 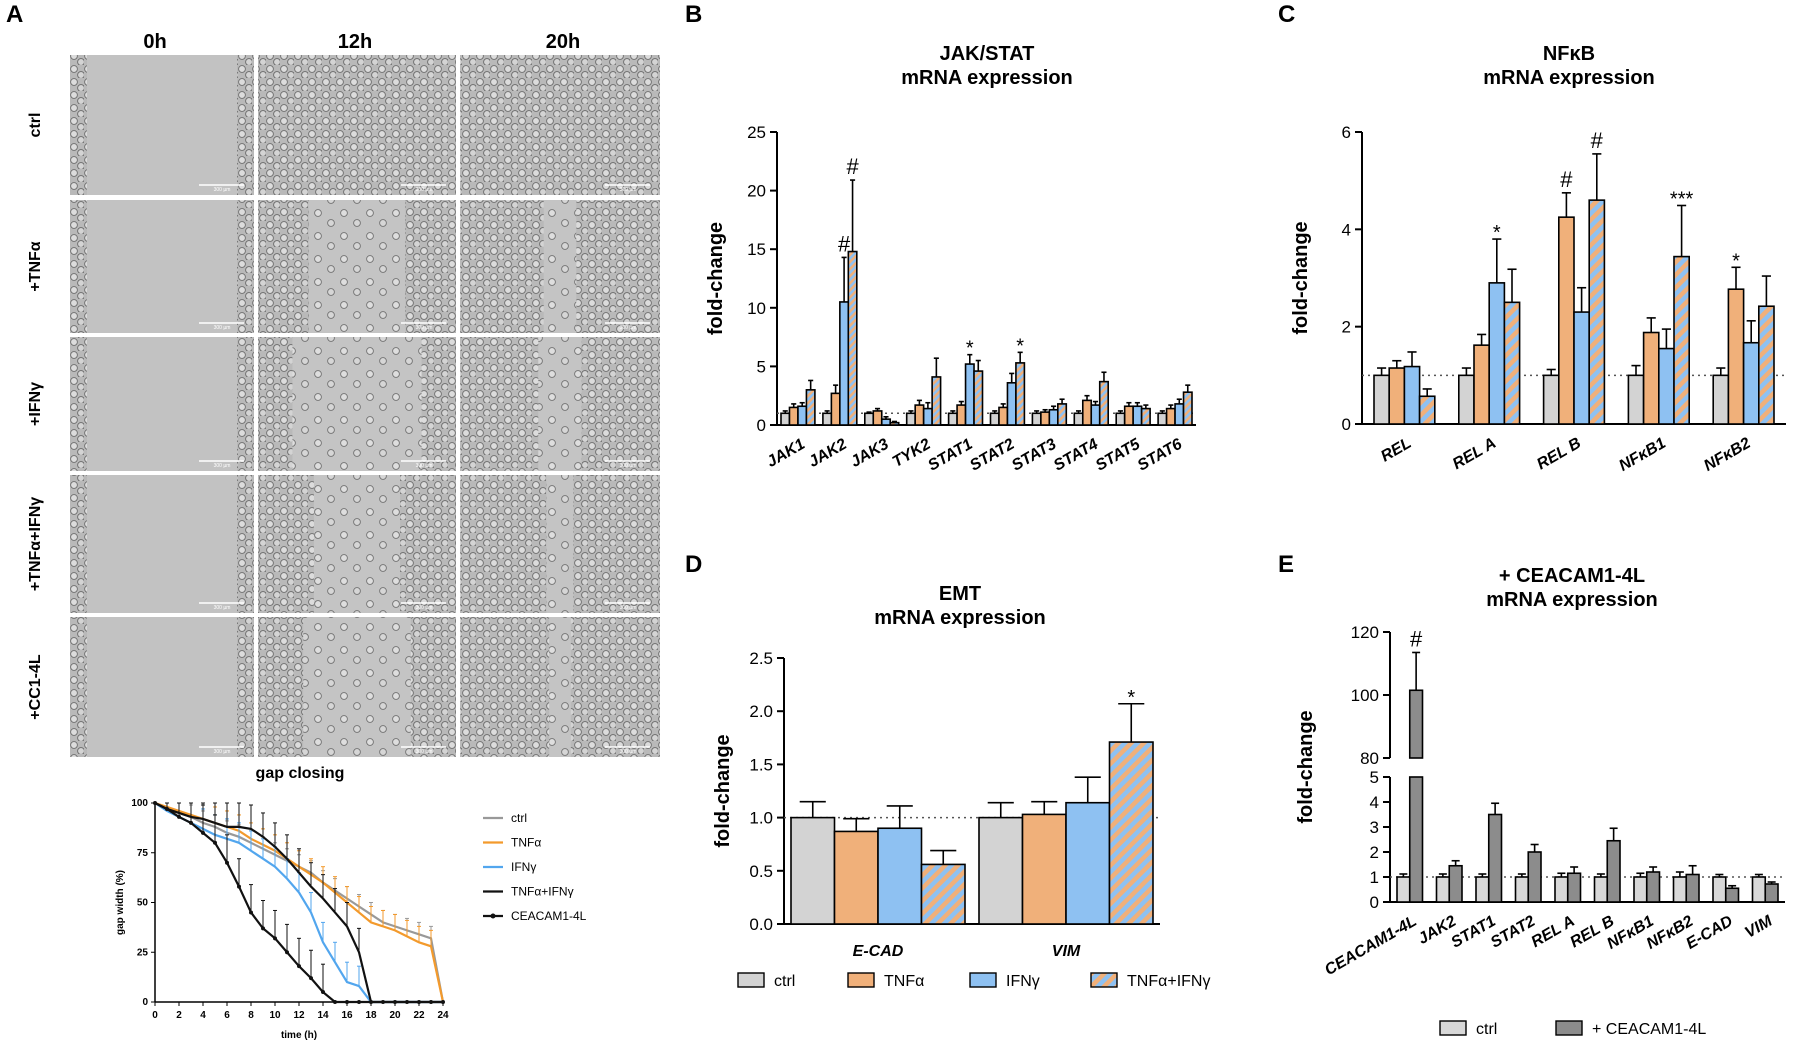 I want to click on y-tick-label: 25, so click(x=143, y=952).